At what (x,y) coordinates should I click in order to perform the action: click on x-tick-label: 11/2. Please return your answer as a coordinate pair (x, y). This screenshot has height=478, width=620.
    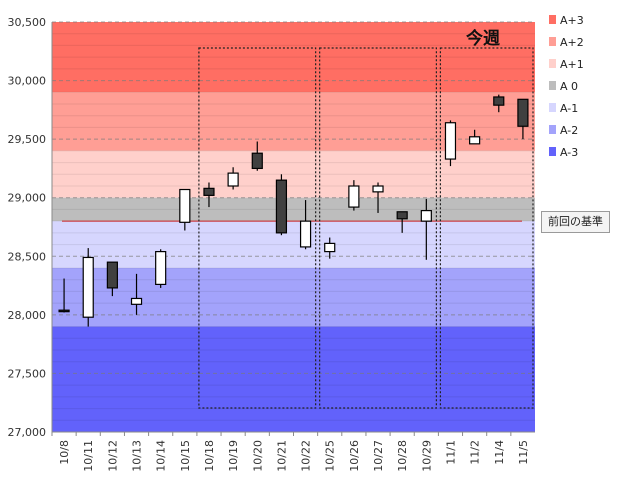
    Looking at the image, I should click on (475, 452).